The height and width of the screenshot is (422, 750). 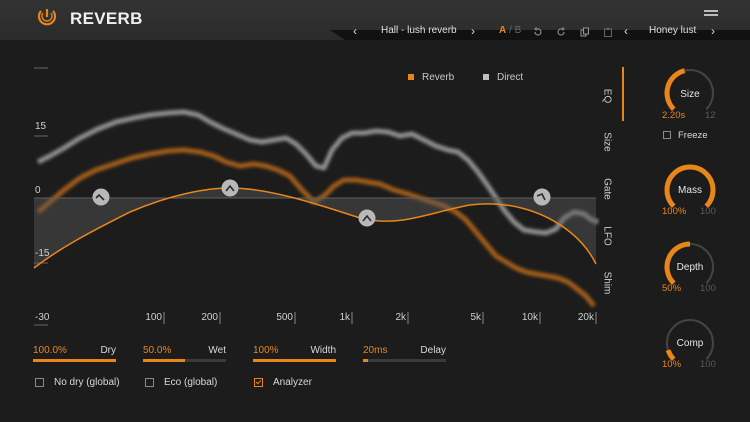 I want to click on ab-b-button: B, so click(x=518, y=30).